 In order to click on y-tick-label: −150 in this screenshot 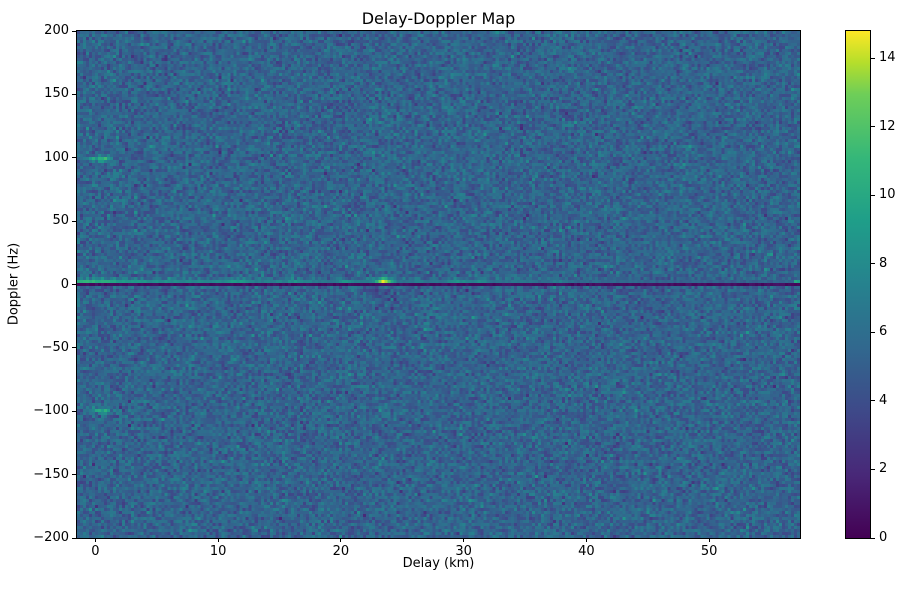, I will do `click(51, 474)`.